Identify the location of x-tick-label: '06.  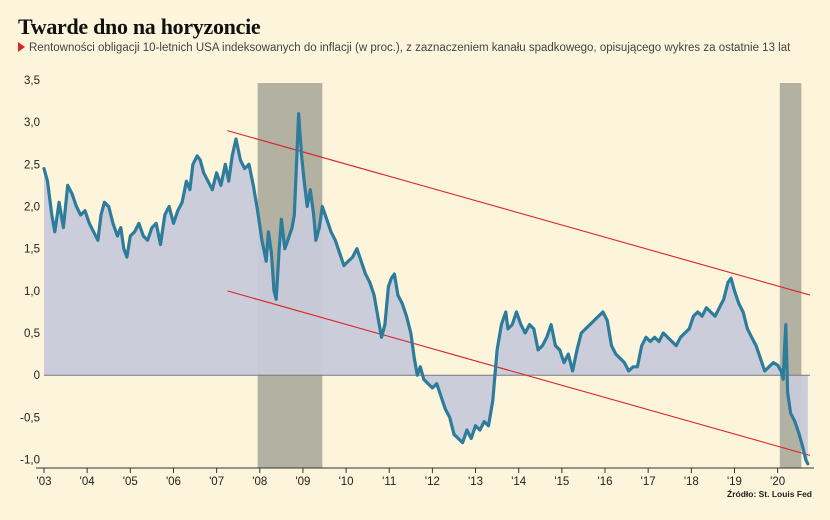
(173, 482).